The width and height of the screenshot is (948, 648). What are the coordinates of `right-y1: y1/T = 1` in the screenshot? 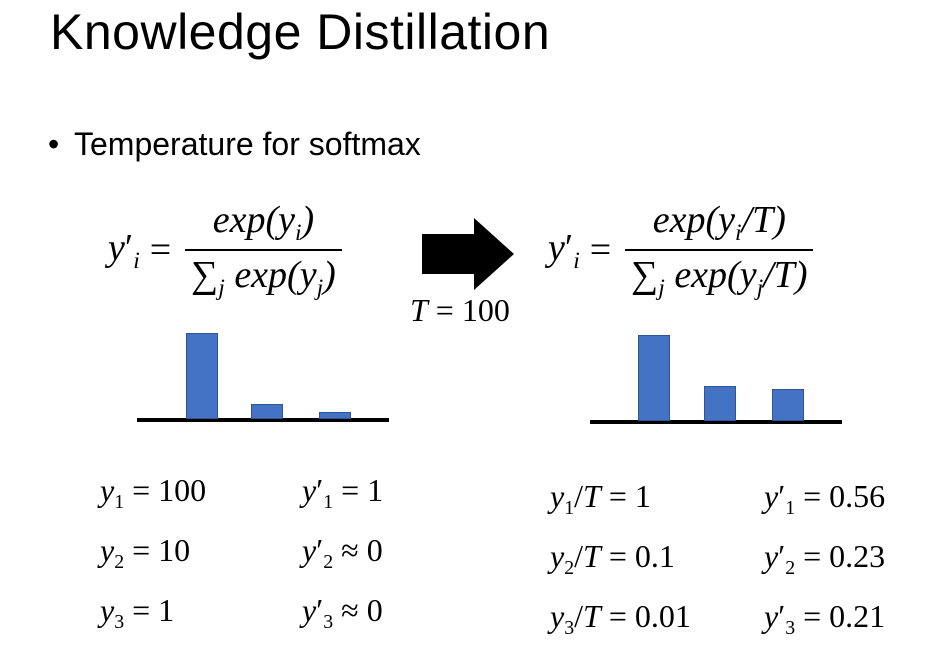 It's located at (600, 498).